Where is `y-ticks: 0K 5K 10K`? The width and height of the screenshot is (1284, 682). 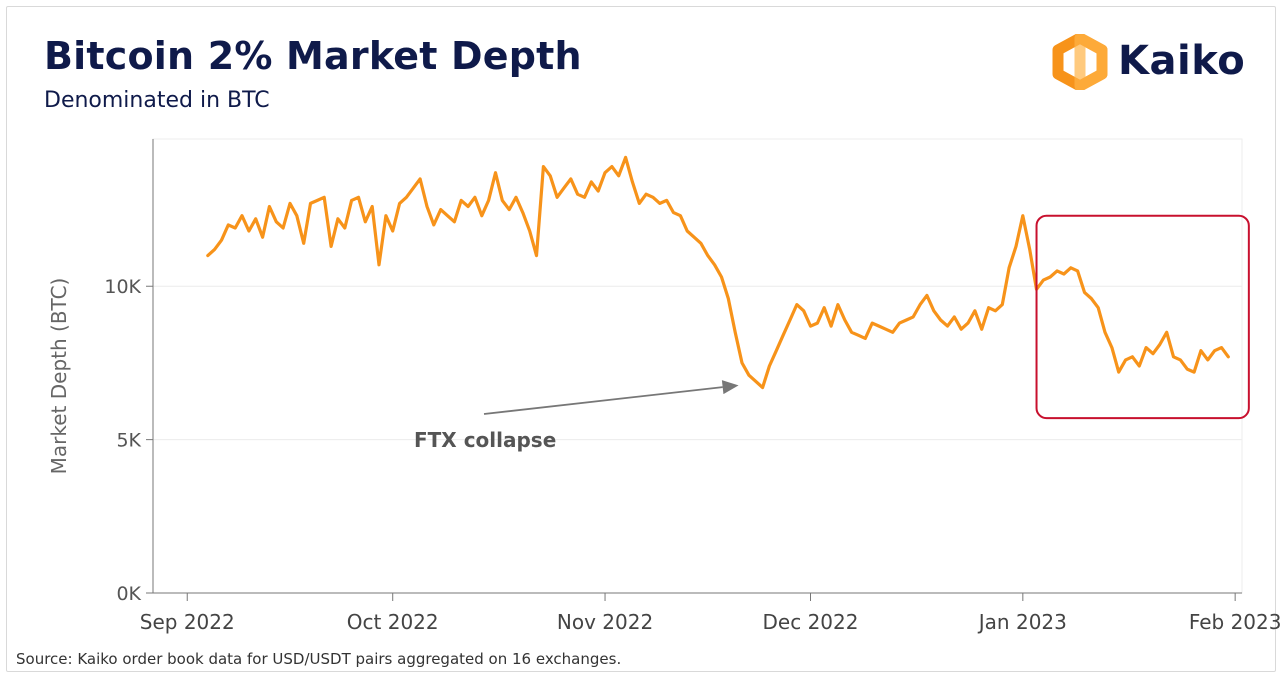 y-ticks: 0K 5K 10K is located at coordinates (128, 440).